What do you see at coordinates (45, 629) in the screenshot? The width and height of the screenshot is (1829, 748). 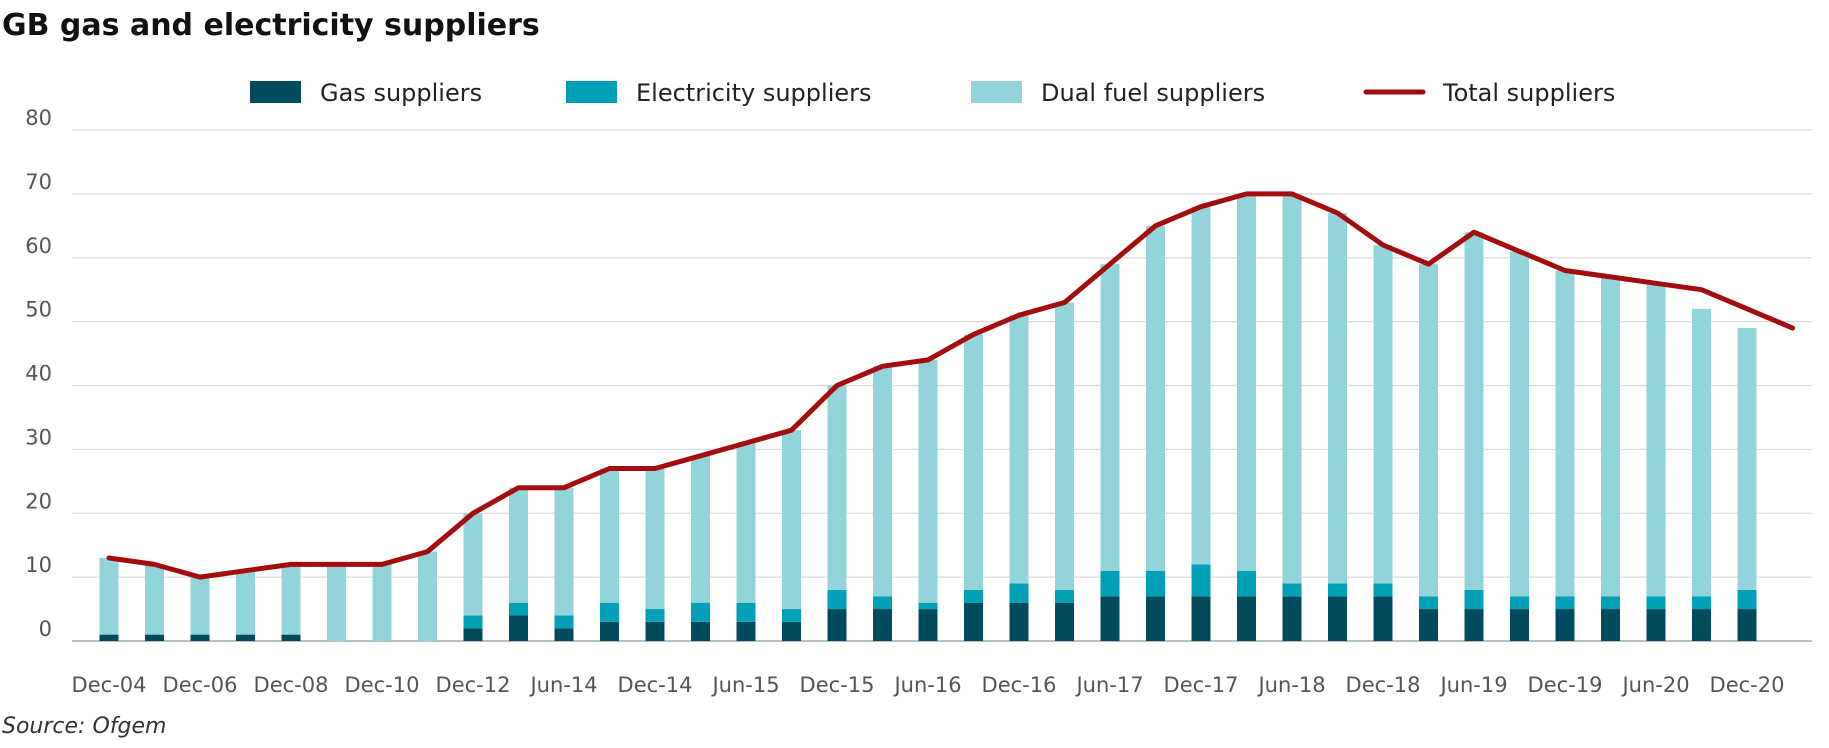 I see `y-tick-label: 0` at bounding box center [45, 629].